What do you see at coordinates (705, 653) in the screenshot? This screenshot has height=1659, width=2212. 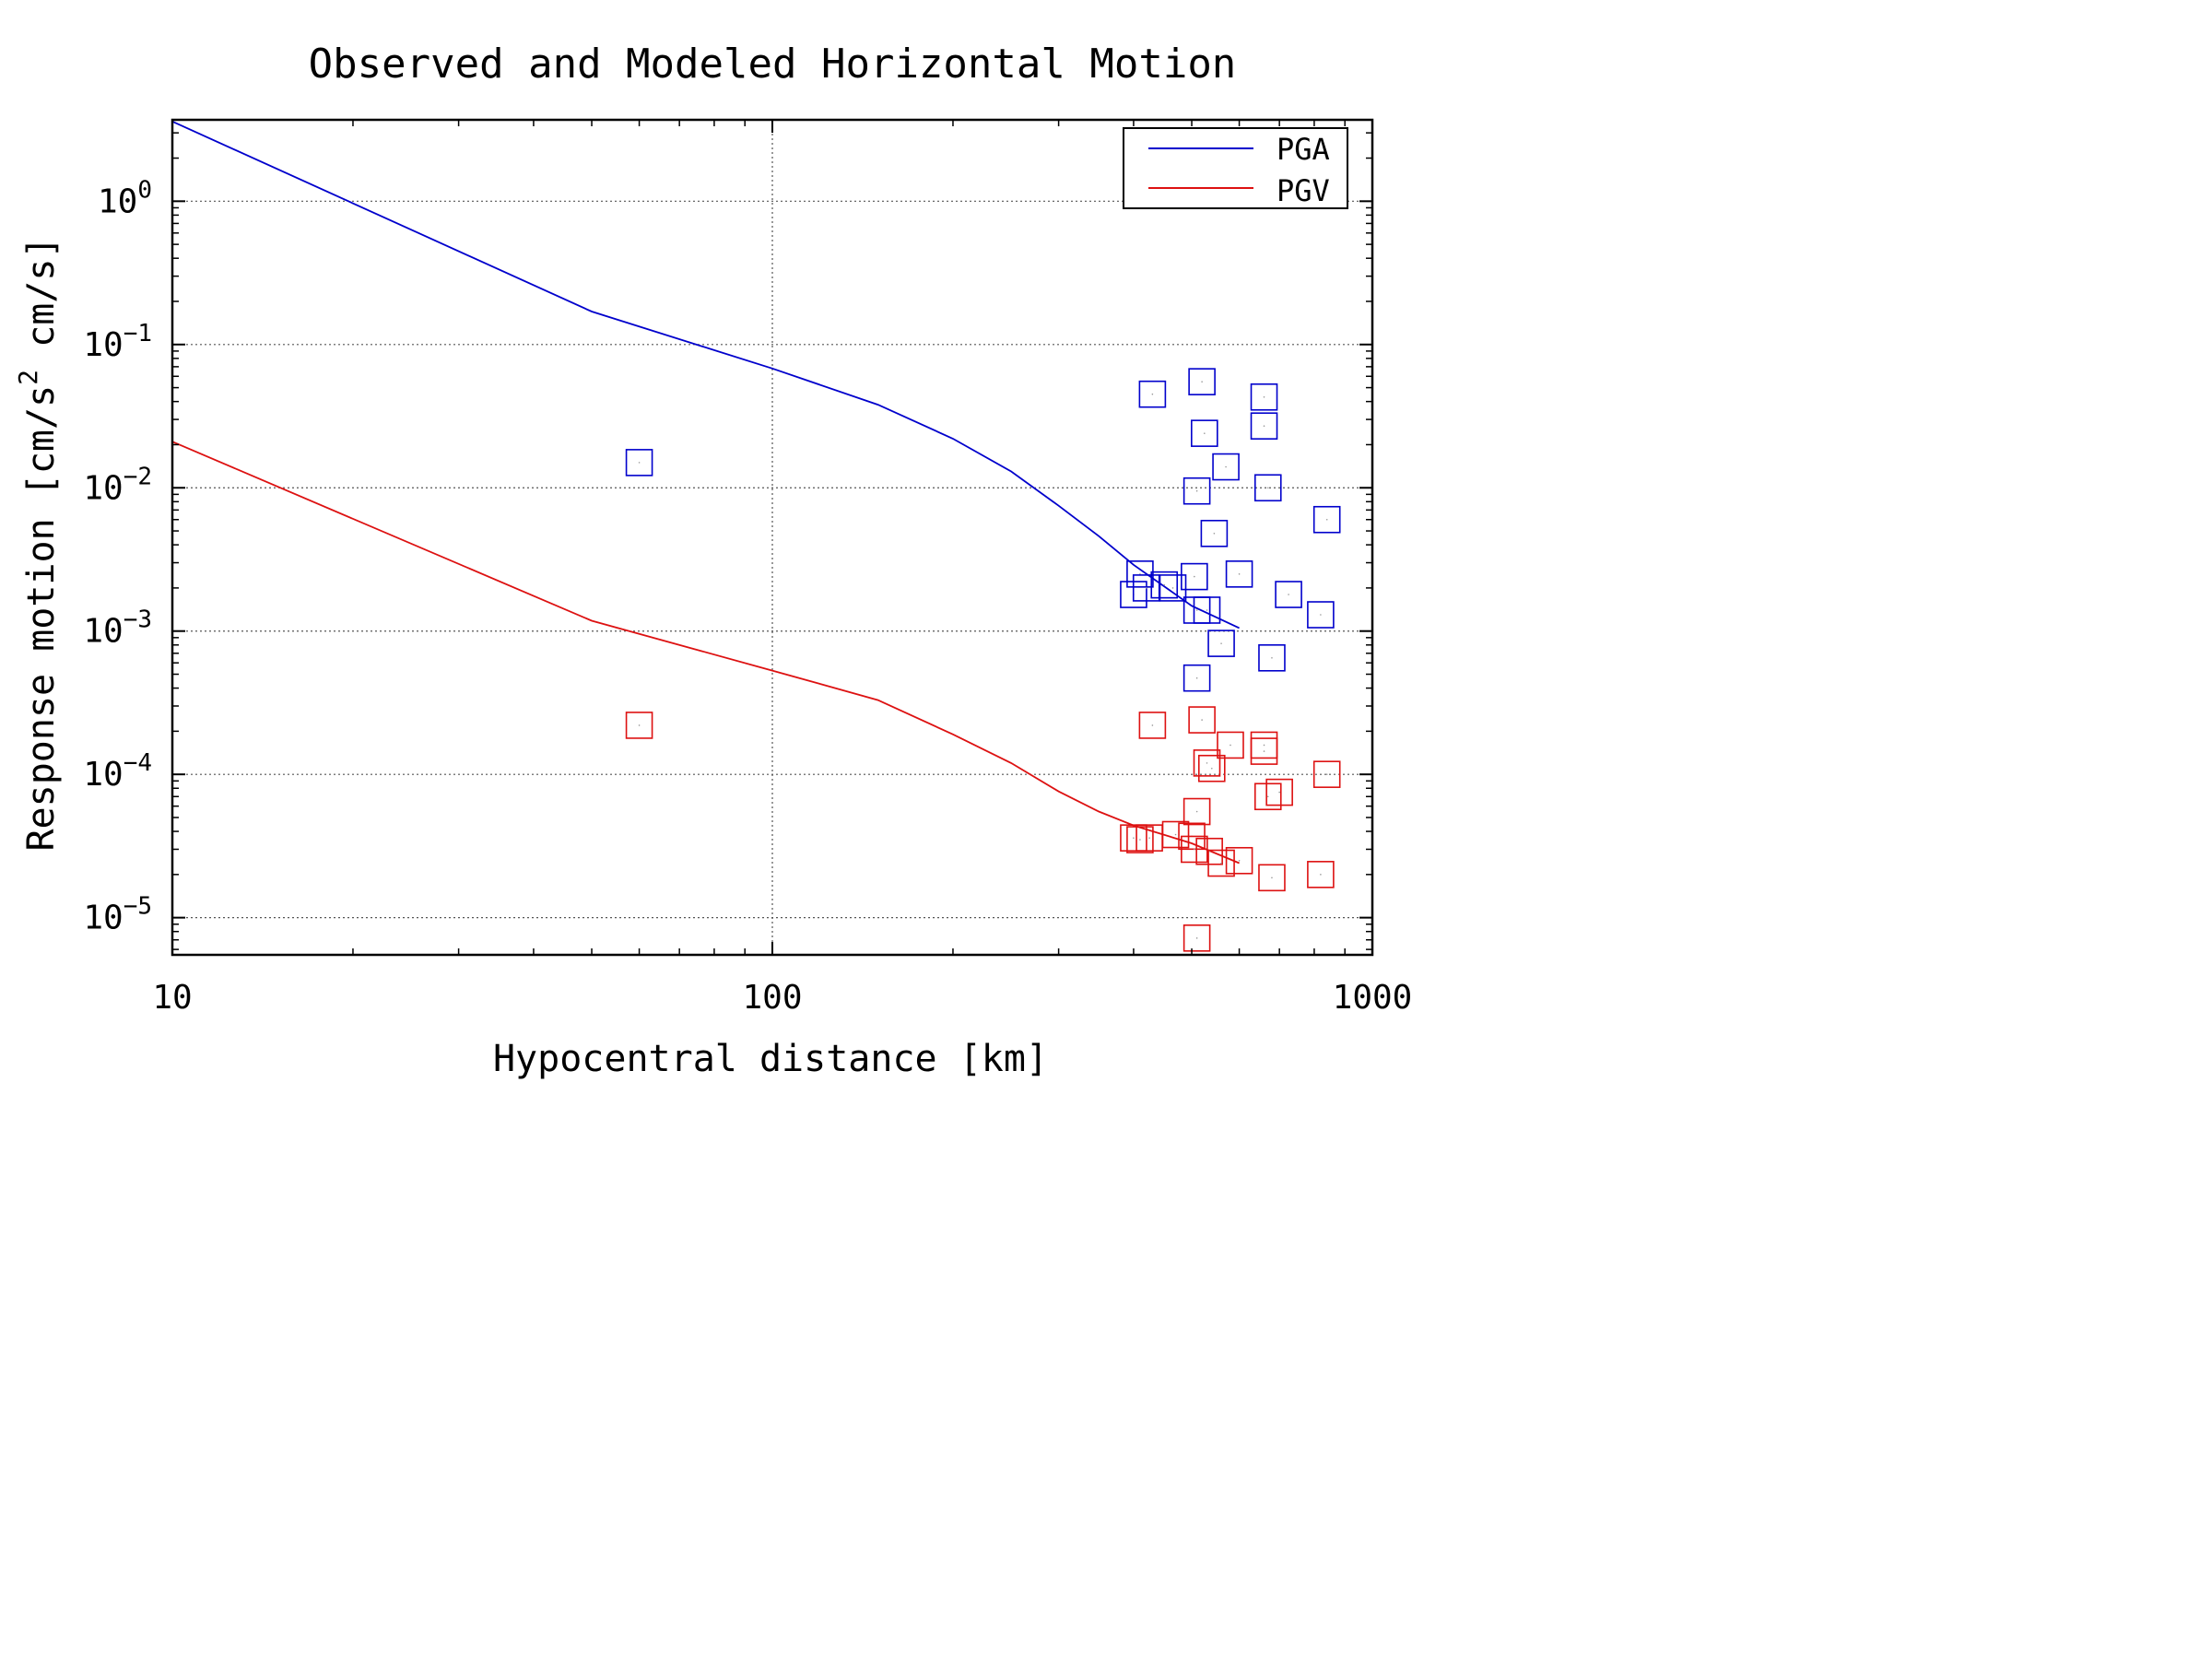 I see `series-line-pgv` at bounding box center [705, 653].